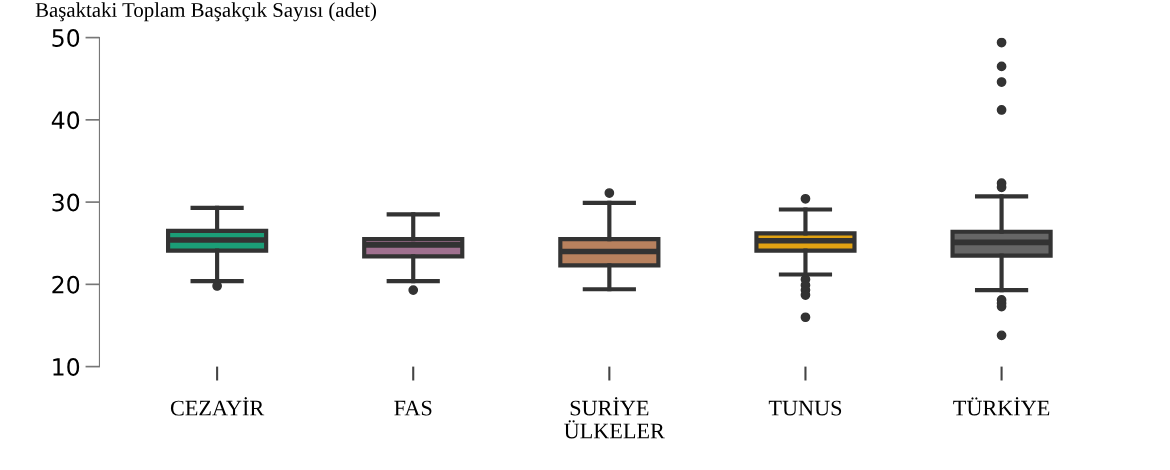  Describe the element at coordinates (217, 406) in the screenshot. I see `x-tick-label: CEZAYİR` at that location.